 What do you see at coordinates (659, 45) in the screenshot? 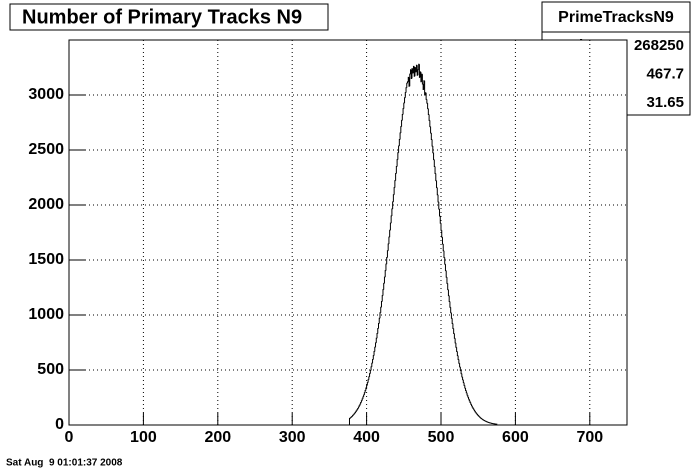
I see `stats-value: 268250` at bounding box center [659, 45].